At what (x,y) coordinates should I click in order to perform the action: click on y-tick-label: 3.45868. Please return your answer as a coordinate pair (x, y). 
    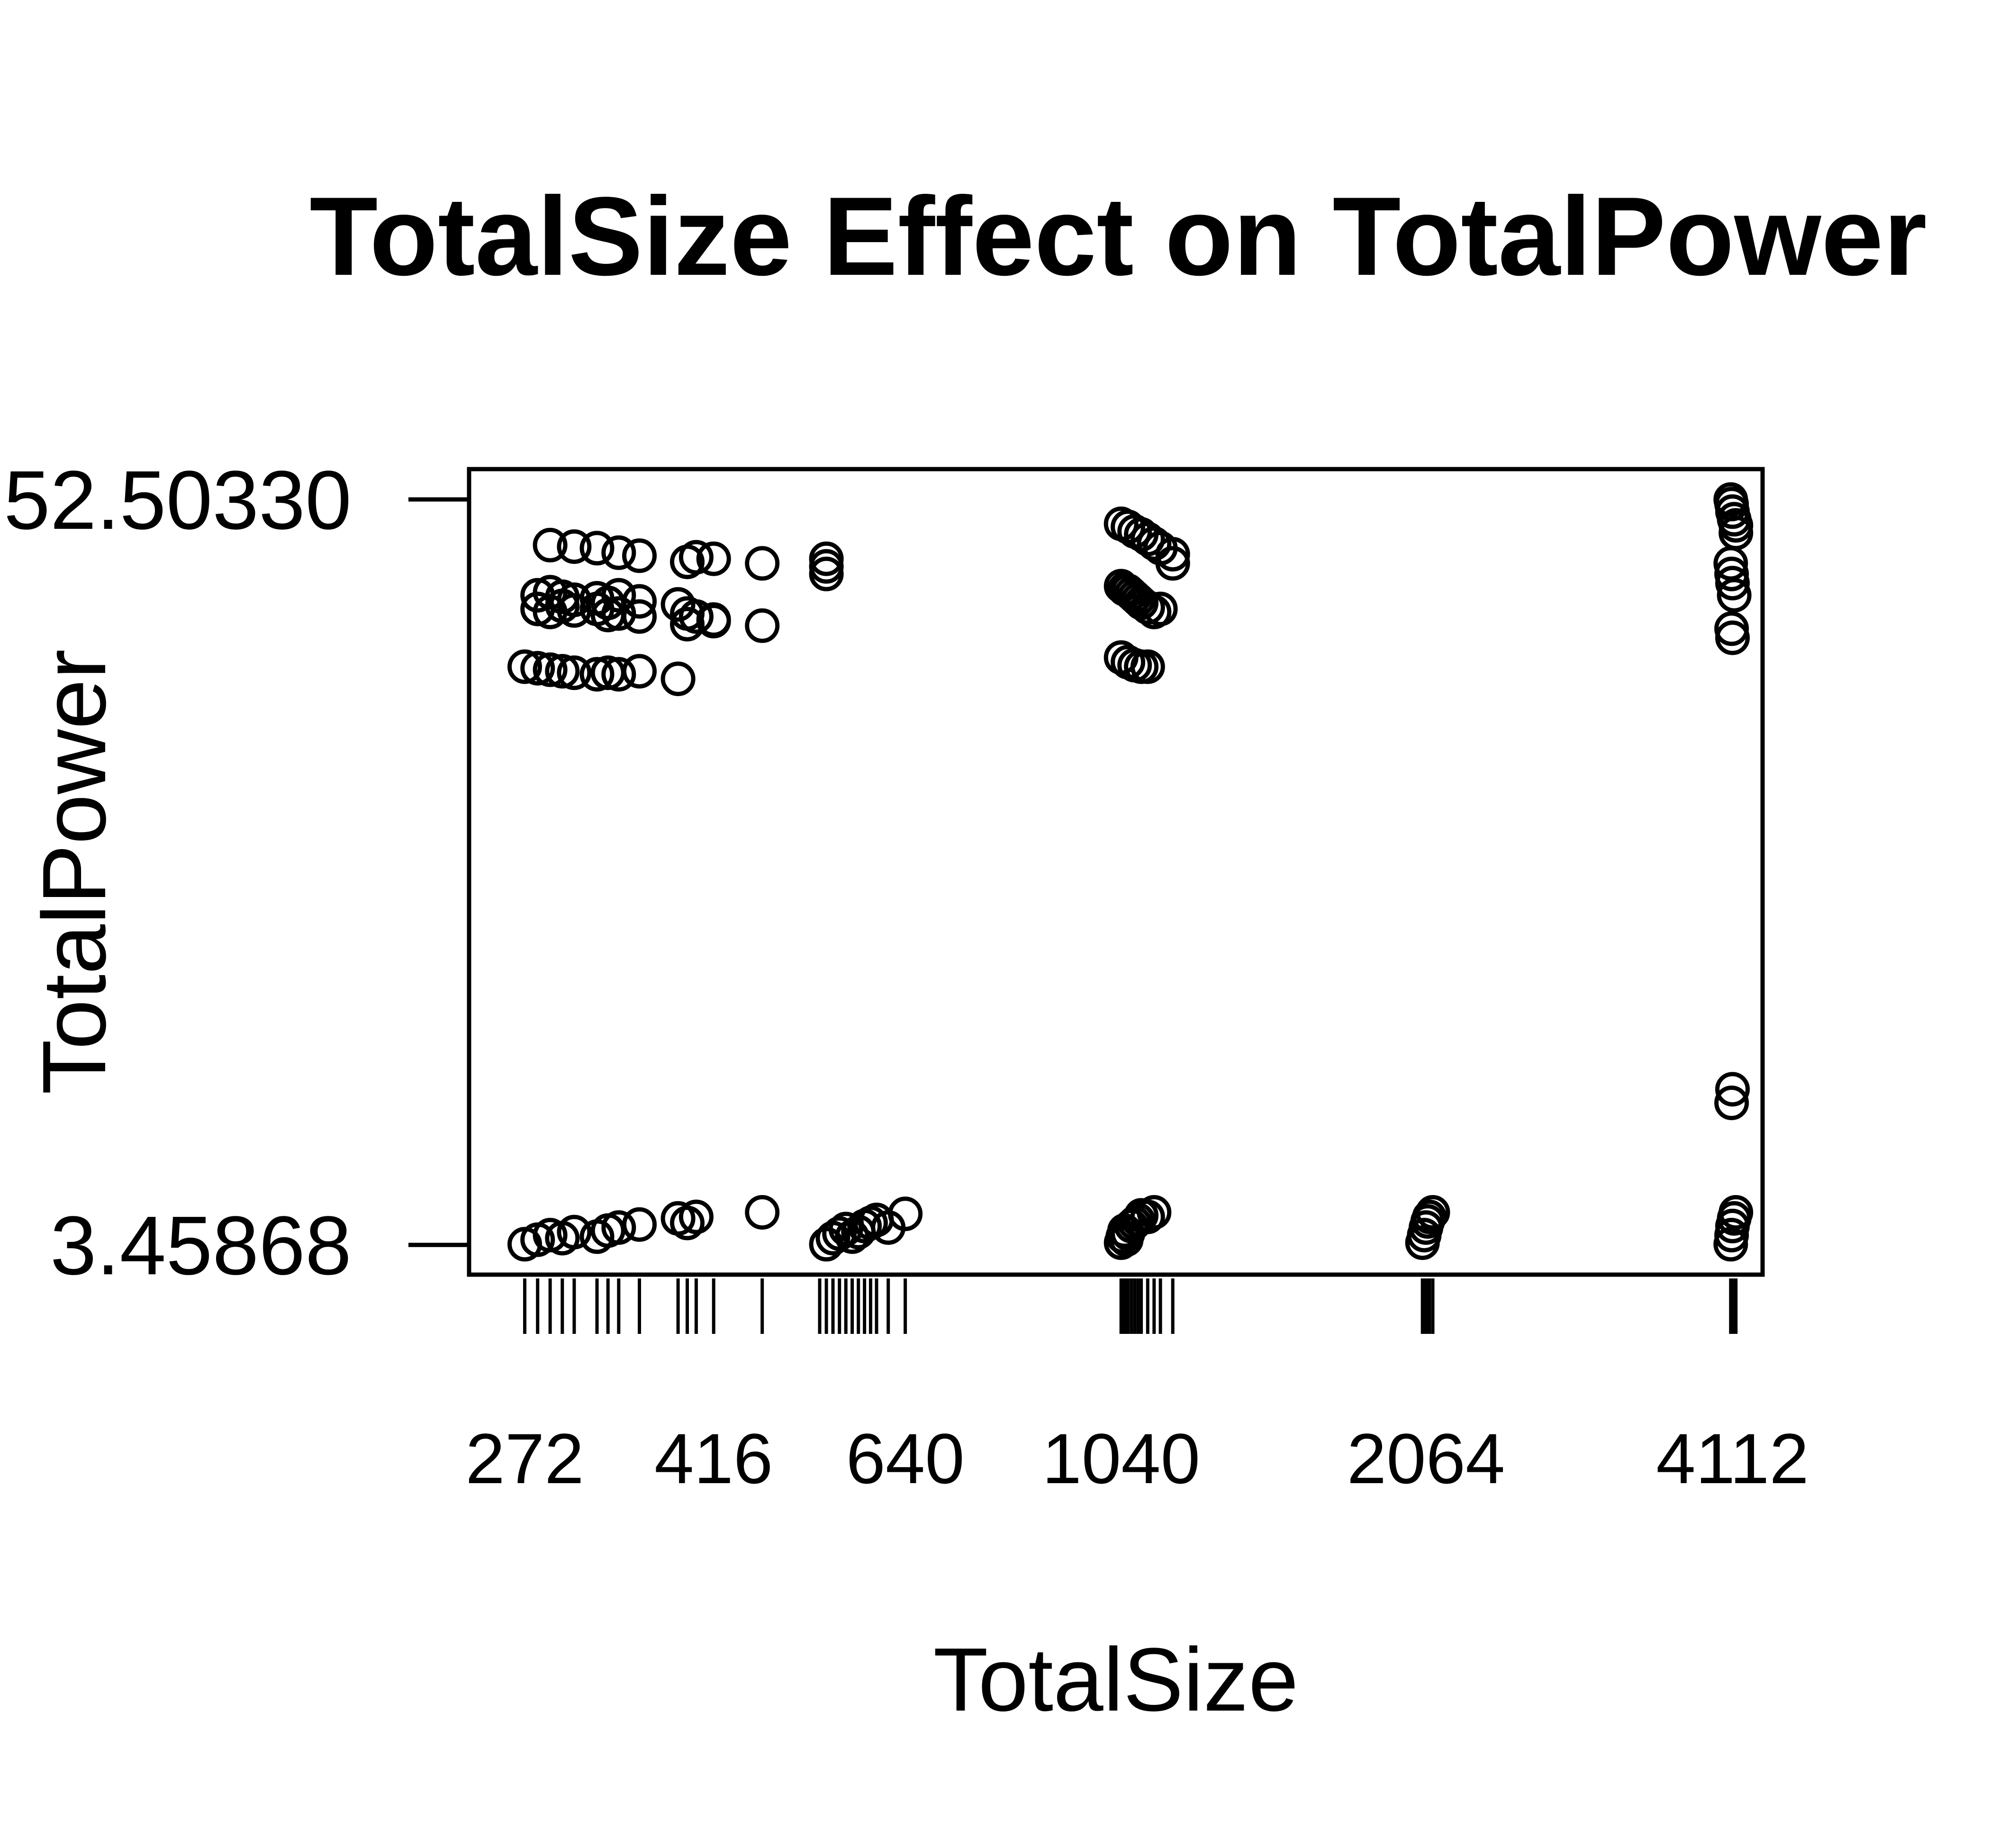
    Looking at the image, I should click on (201, 1245).